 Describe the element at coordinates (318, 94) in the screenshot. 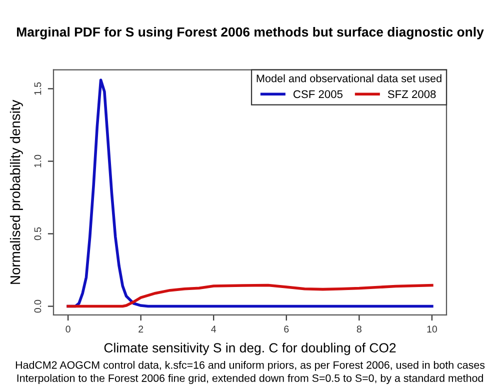

I see `legend-label: CSF 2005` at that location.